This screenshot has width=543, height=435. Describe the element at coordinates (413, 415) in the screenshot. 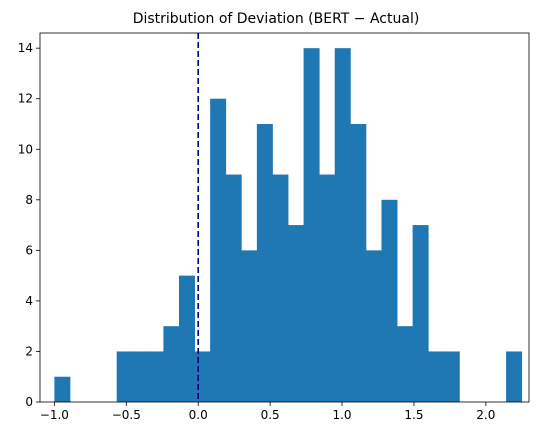

I see `x-tick-label: 1.5` at that location.